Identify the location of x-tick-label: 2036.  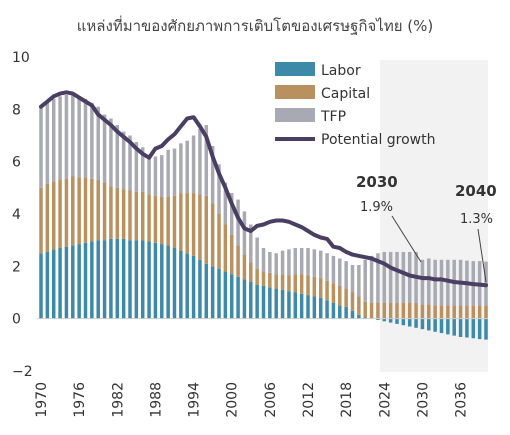
(462, 400).